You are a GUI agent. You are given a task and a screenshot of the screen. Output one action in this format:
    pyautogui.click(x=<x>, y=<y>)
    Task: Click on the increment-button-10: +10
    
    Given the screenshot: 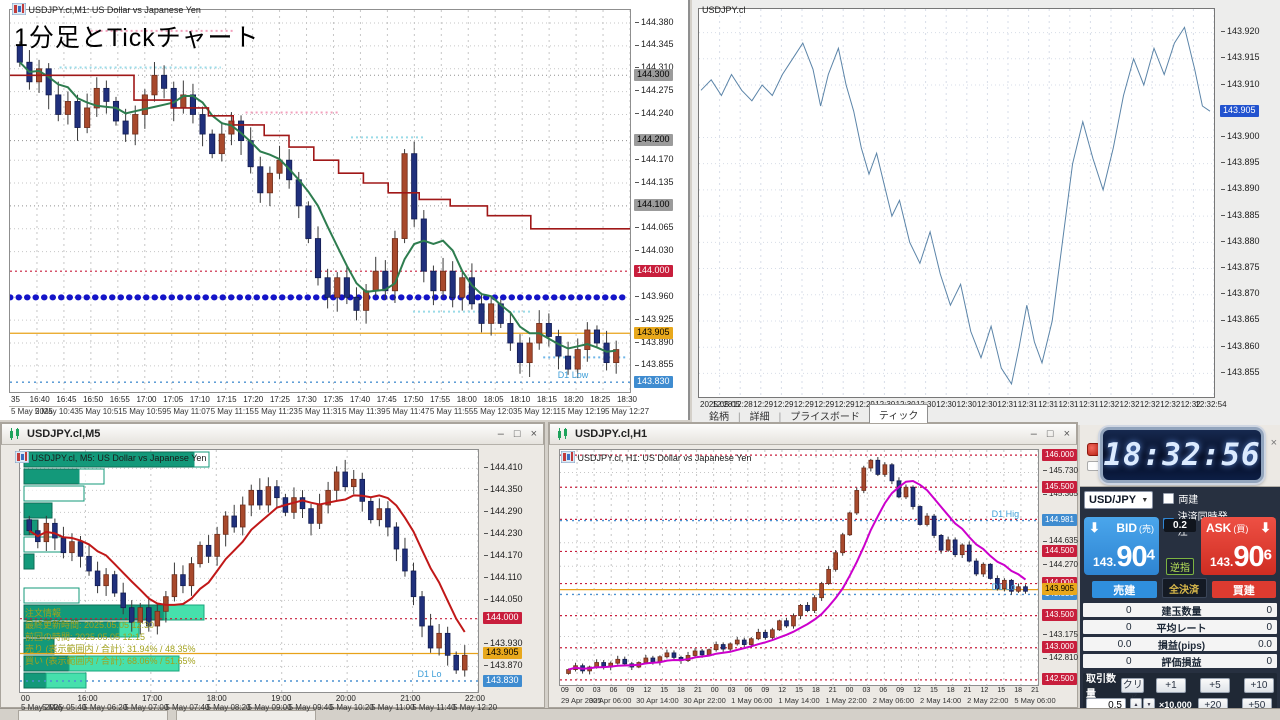 What is the action you would take?
    pyautogui.click(x=1259, y=685)
    